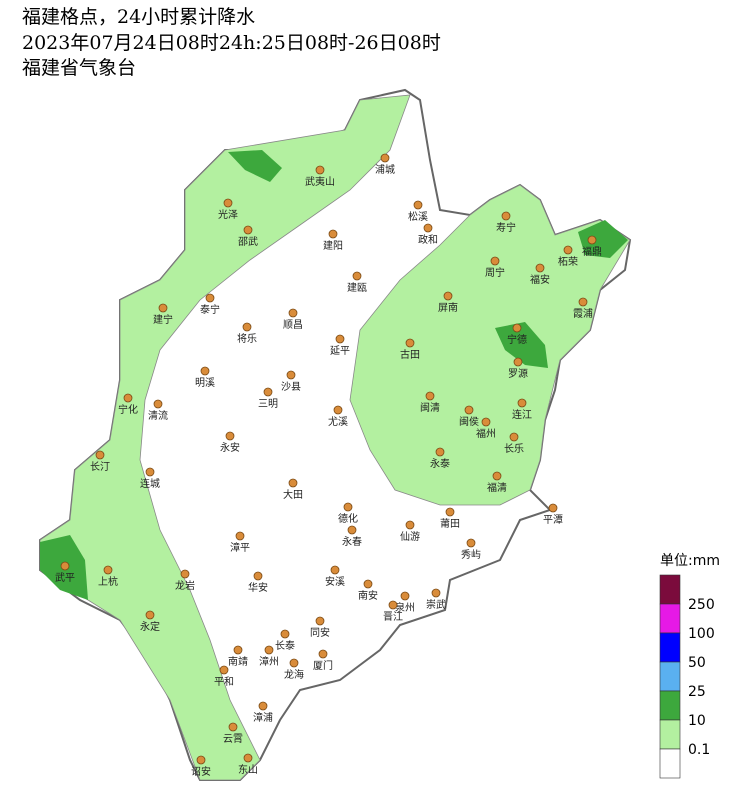  I want to click on source: 福建省气象台, so click(79, 68).